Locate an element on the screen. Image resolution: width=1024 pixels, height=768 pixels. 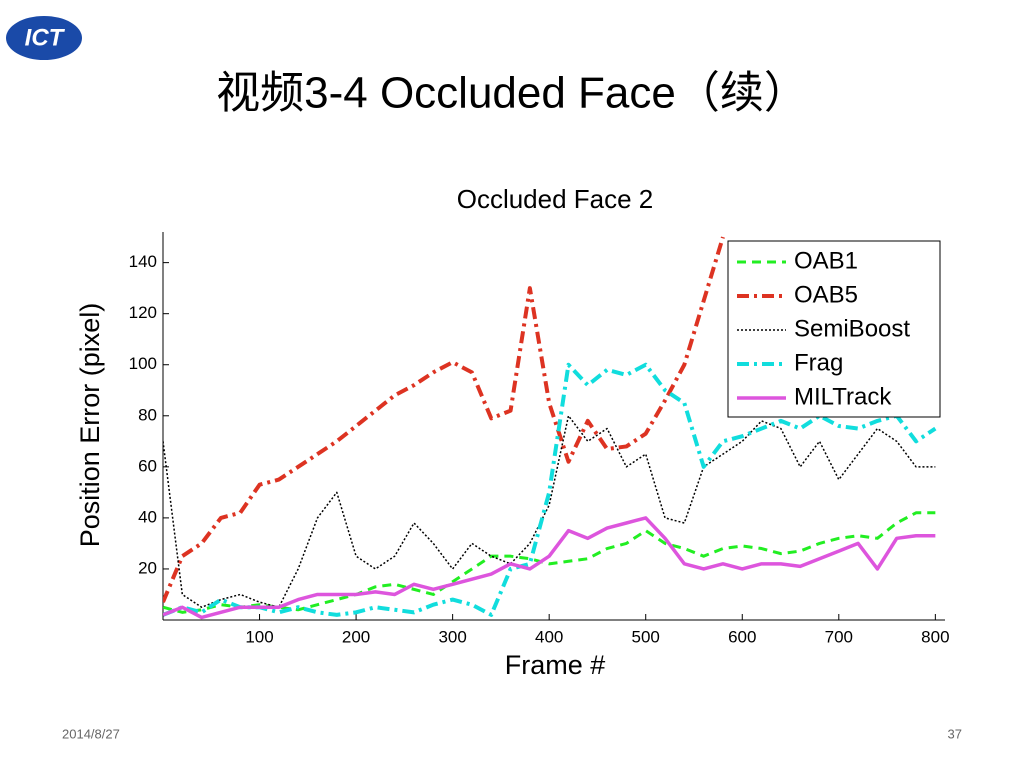
y-tick-label: 40 is located at coordinates (147, 516).